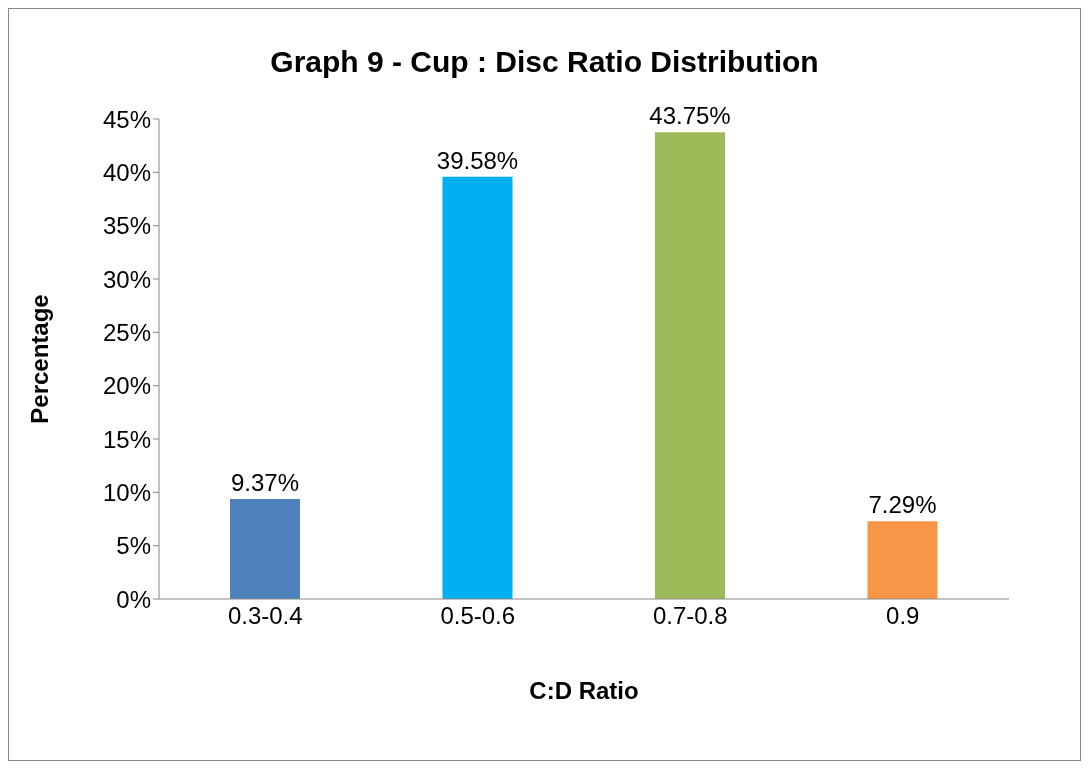 This screenshot has height=769, width=1089. Describe the element at coordinates (126, 386) in the screenshot. I see `y-tick-label: 20%` at that location.